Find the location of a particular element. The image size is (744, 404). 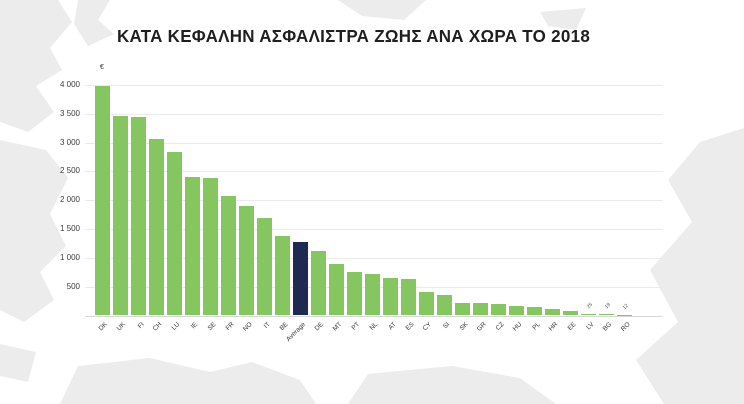

bar-Average is located at coordinates (300, 278).